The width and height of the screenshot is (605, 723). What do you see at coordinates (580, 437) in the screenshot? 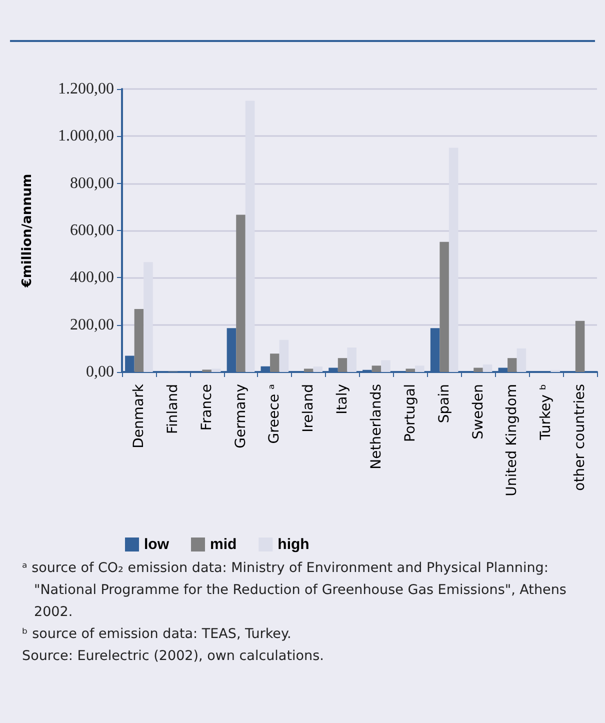
I see `x-tick-label: other countries` at bounding box center [580, 437].